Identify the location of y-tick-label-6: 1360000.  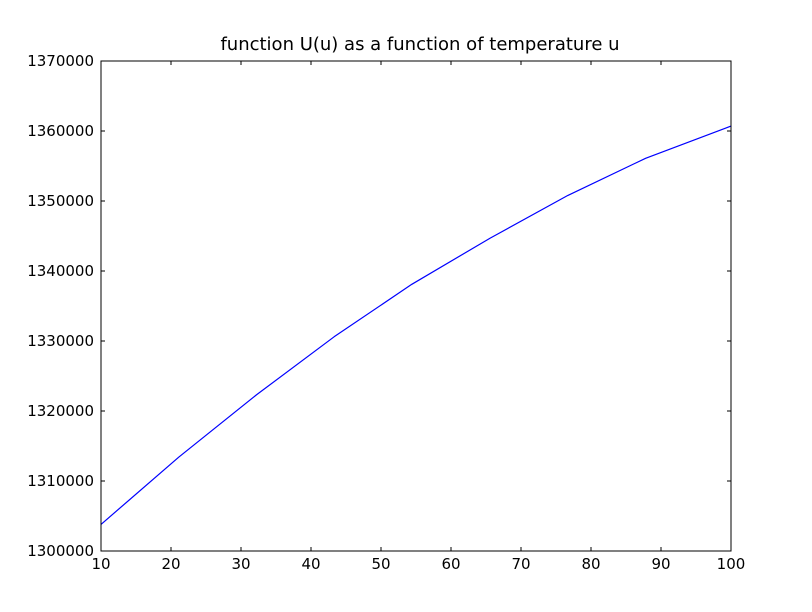
(60, 131).